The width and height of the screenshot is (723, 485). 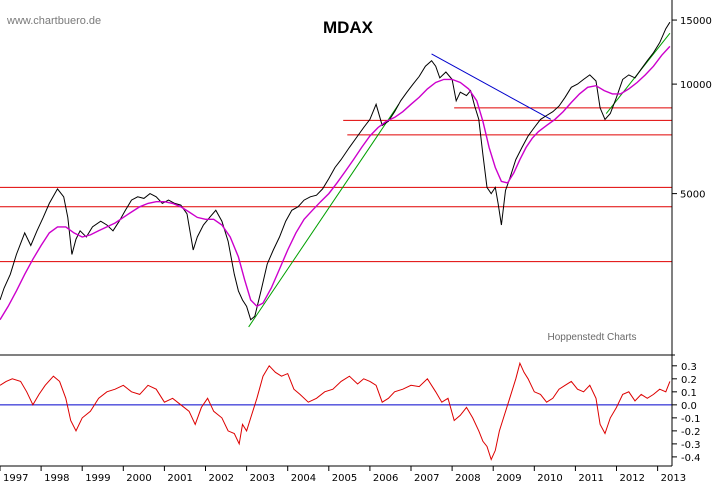 I want to click on osc-y-tick-label-1: 0.2, so click(x=689, y=380).